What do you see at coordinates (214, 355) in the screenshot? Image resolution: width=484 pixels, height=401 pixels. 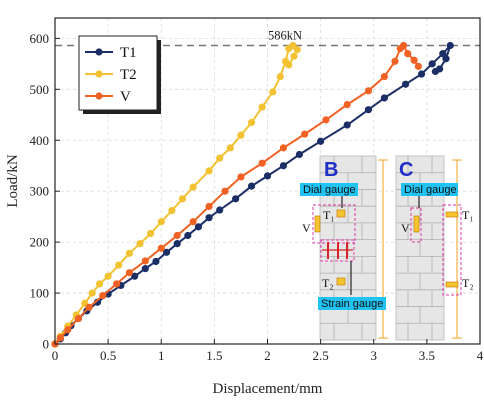 I see `x-tick-label-3: 1.5` at bounding box center [214, 355].